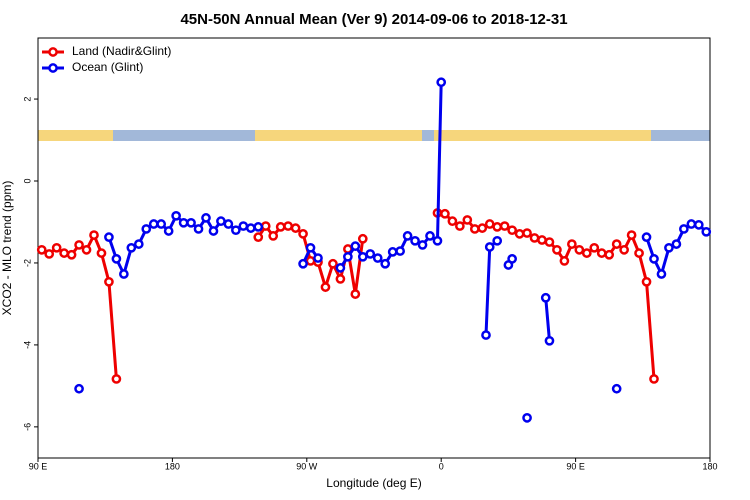  What do you see at coordinates (27, 99) in the screenshot?
I see `y-tick-label: 2` at bounding box center [27, 99].